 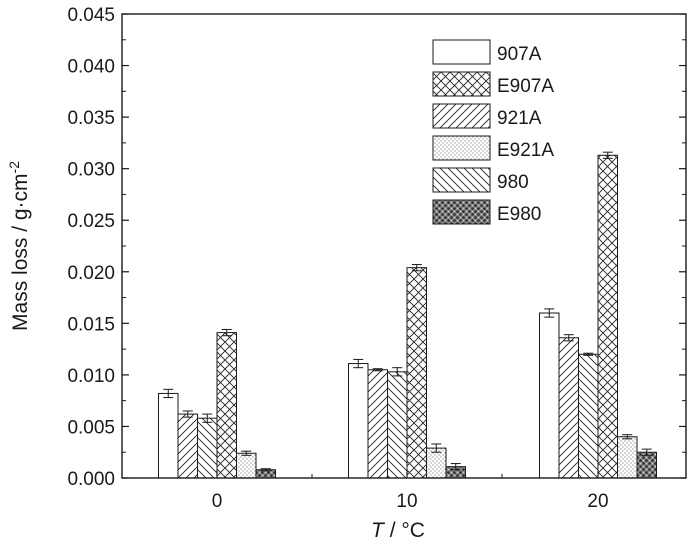 What do you see at coordinates (91, 324) in the screenshot?
I see `y-tick-label: 0.015` at bounding box center [91, 324].